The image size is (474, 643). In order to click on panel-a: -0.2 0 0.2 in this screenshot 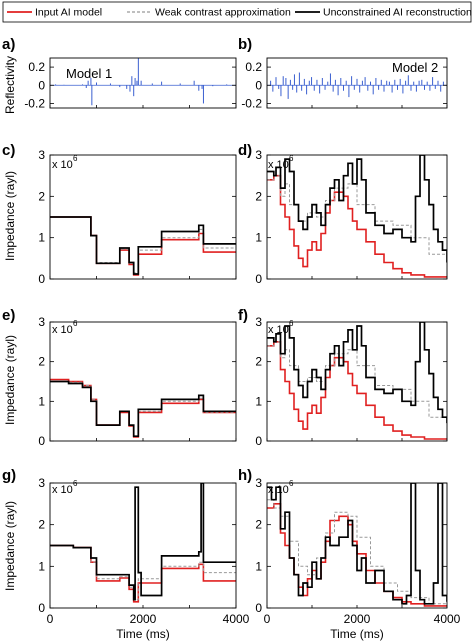, I will do `click(130, 83)`.